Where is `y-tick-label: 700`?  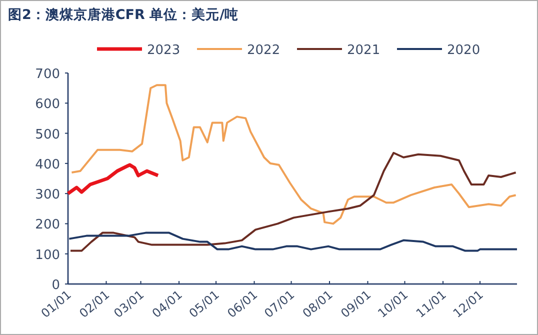
y-tick-label: 700 is located at coordinates (47, 74).